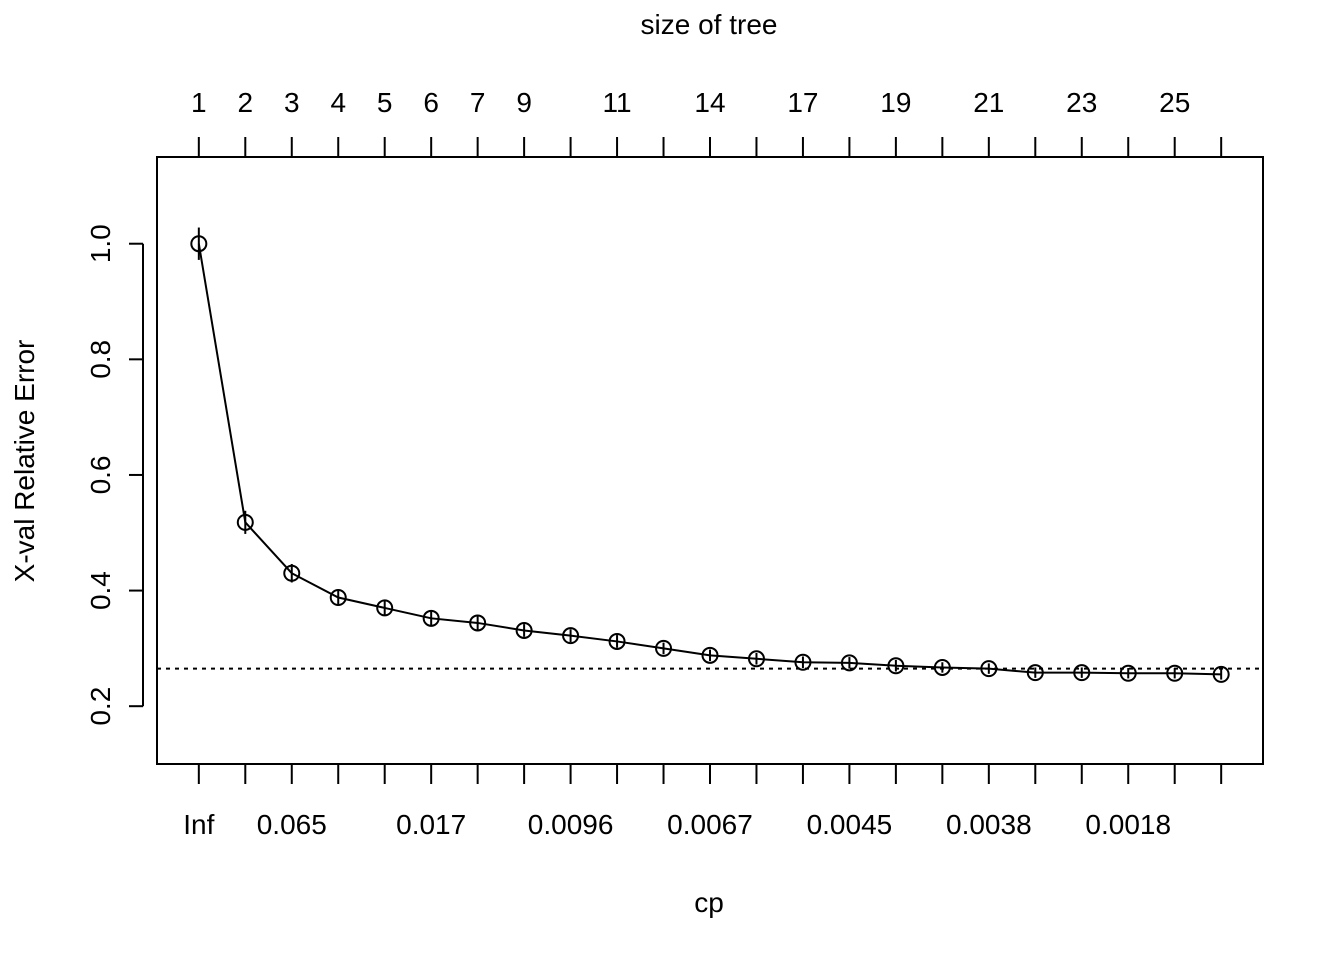 The width and height of the screenshot is (1344, 960). What do you see at coordinates (895, 102) in the screenshot?
I see `top-tick-label: 19` at bounding box center [895, 102].